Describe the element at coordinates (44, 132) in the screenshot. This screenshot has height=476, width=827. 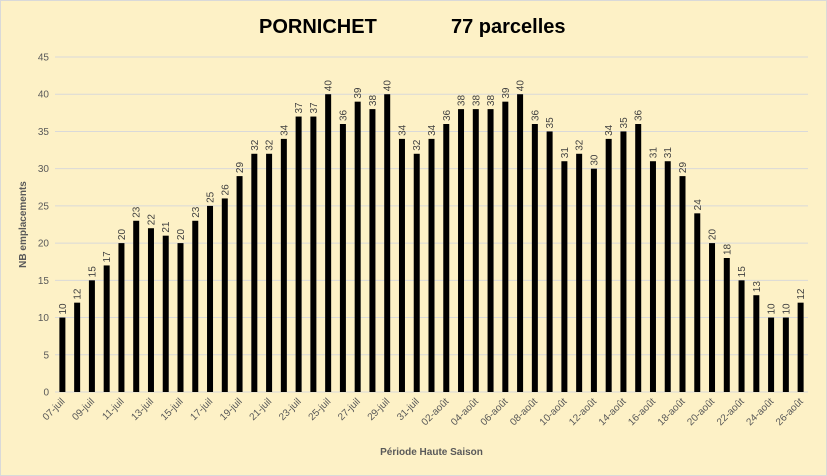
I see `y-tick-label: 35` at that location.